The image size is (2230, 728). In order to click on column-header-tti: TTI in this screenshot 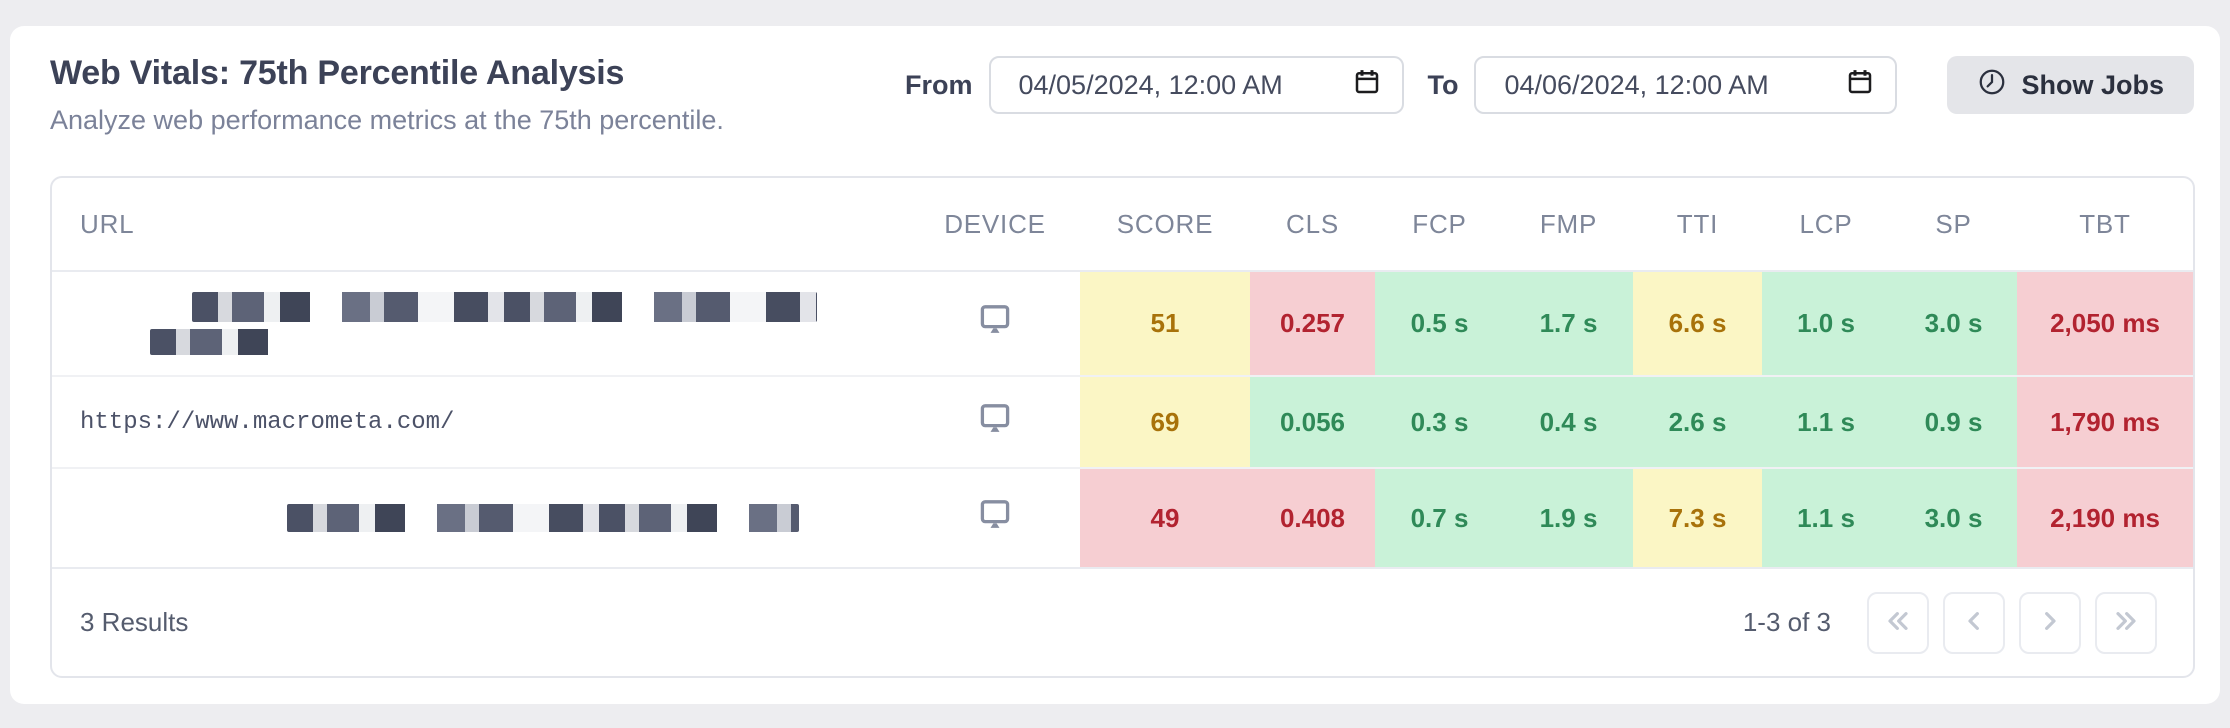, I will do `click(1697, 223)`.